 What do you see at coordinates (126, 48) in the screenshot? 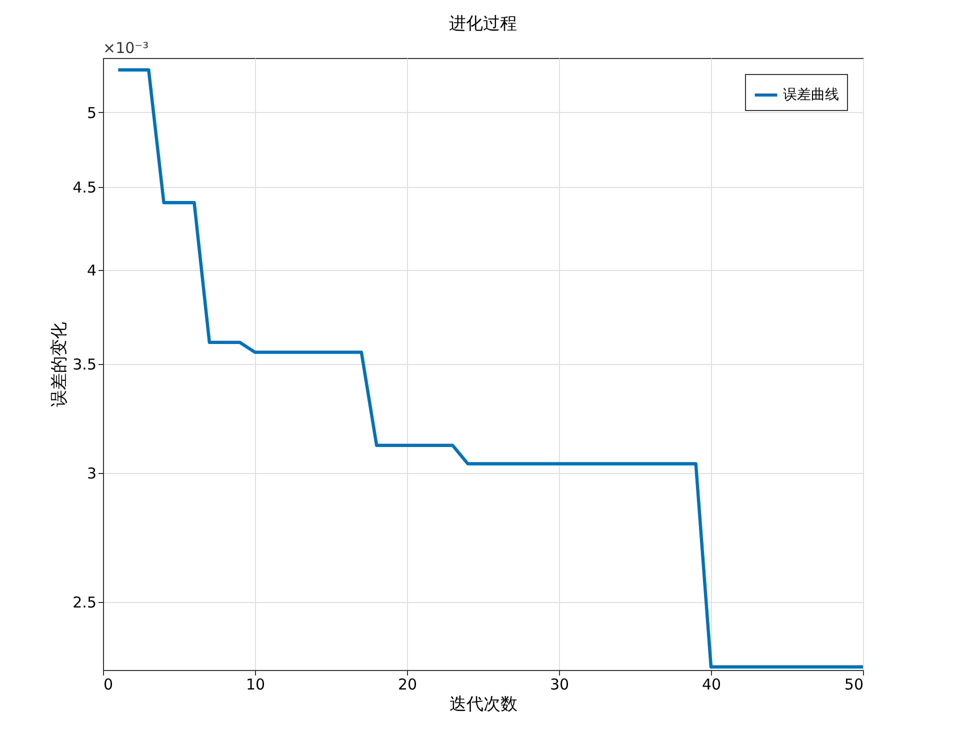
I see `text: ×10⁻³` at bounding box center [126, 48].